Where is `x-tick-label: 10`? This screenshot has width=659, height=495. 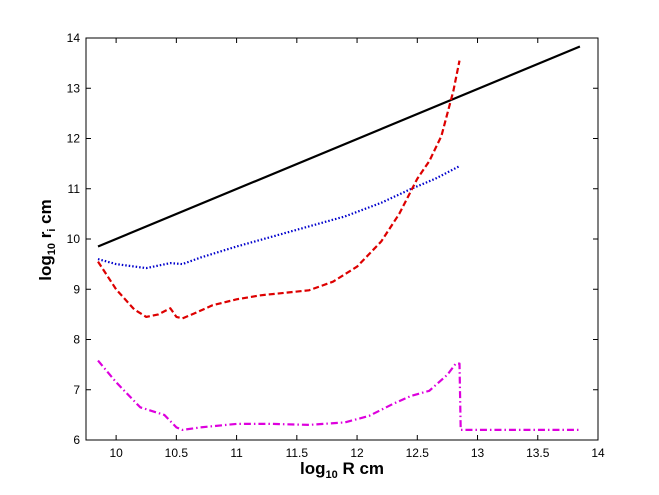 x-tick-label: 10 is located at coordinates (116, 453).